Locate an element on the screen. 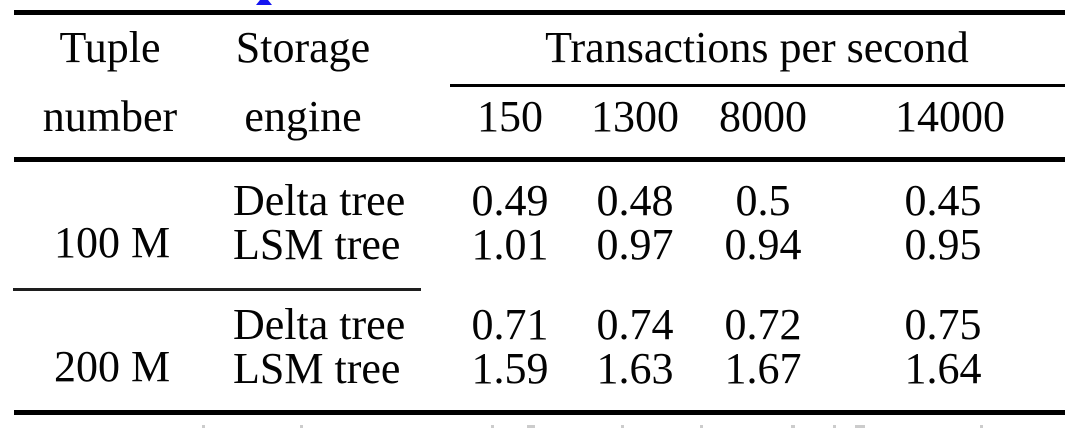 This screenshot has width=1080, height=429. value-cell: 0.97 is located at coordinates (635, 244).